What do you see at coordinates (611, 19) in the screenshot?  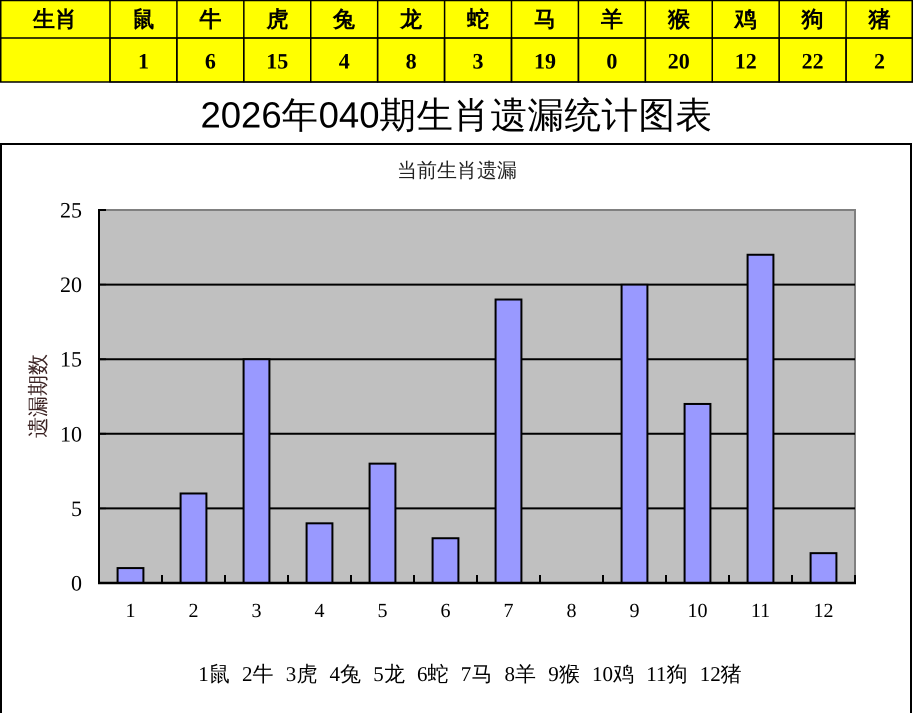 I see `x-tick-label: 羊` at bounding box center [611, 19].